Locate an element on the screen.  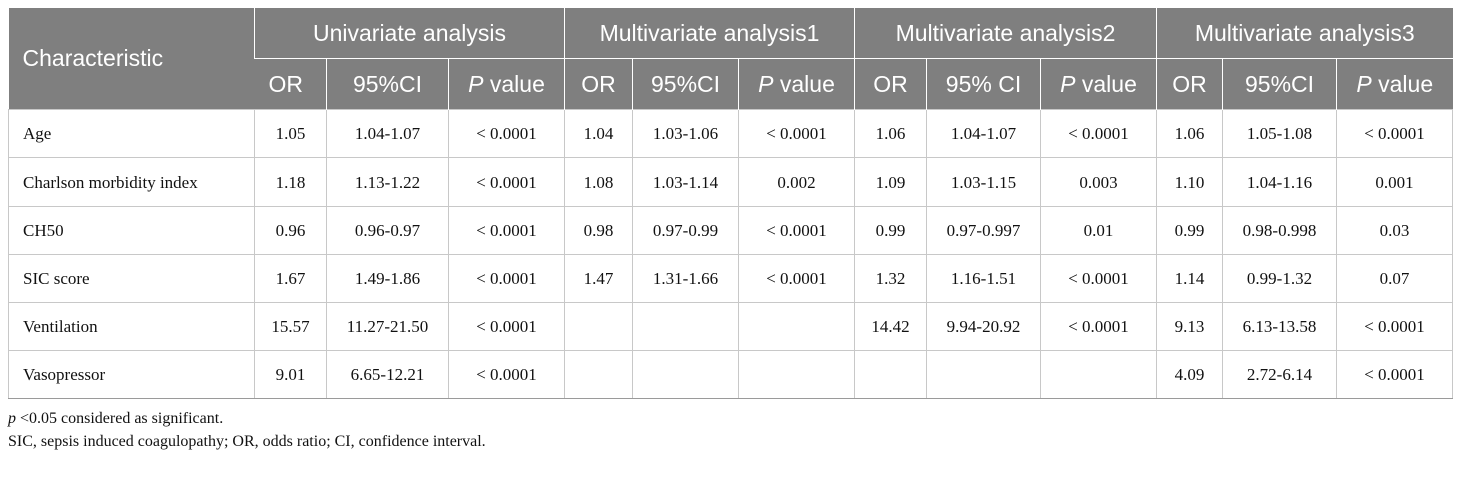
table-cell: 1.67 is located at coordinates (290, 278).